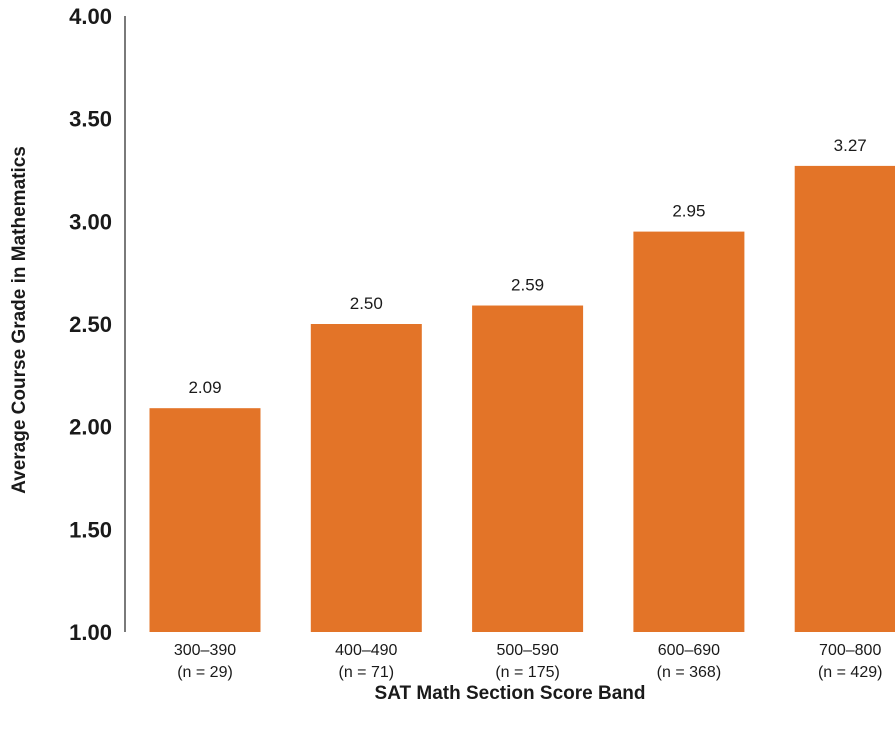  What do you see at coordinates (90, 16) in the screenshot?
I see `y-tick-label: 4.00` at bounding box center [90, 16].